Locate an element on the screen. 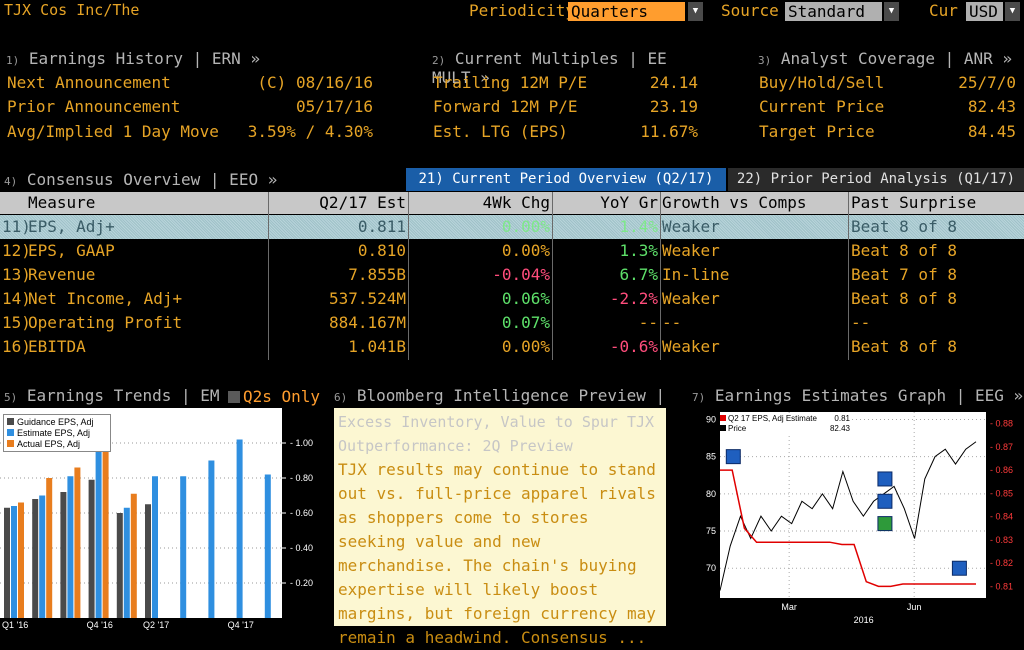  row-measure: Operating Profit is located at coordinates (105, 322).